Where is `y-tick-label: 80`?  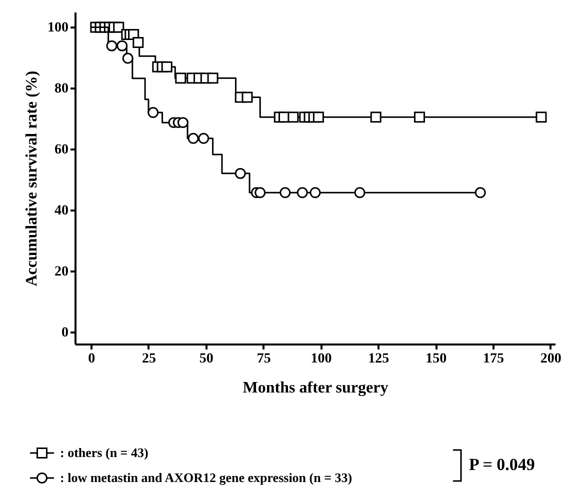 y-tick-label: 80 is located at coordinates (61, 89).